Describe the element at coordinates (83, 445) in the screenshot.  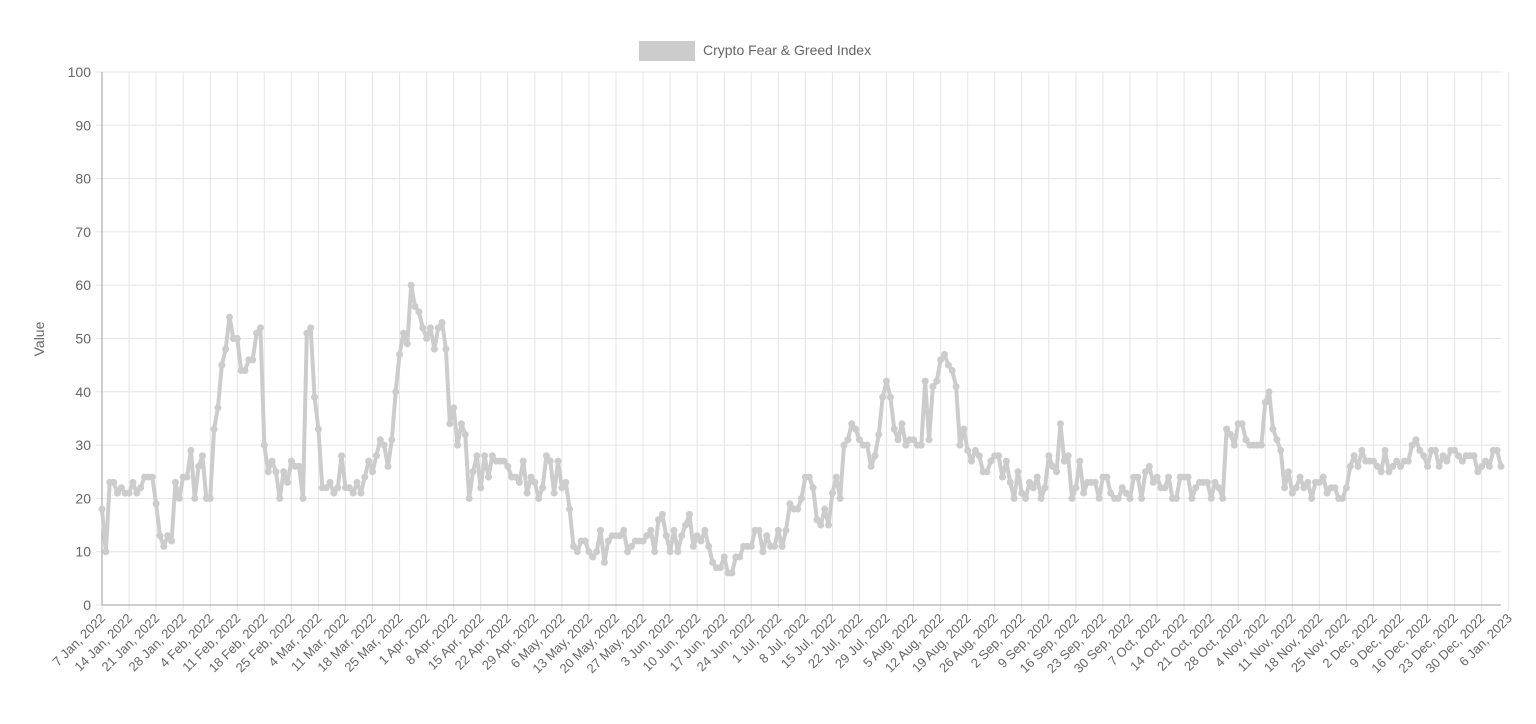
I see `y-tick-label: 30` at that location.